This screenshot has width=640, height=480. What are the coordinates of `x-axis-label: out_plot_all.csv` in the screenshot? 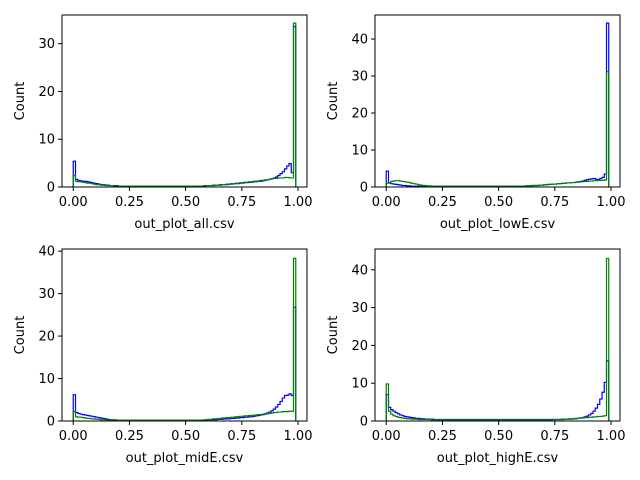 It's located at (184, 224).